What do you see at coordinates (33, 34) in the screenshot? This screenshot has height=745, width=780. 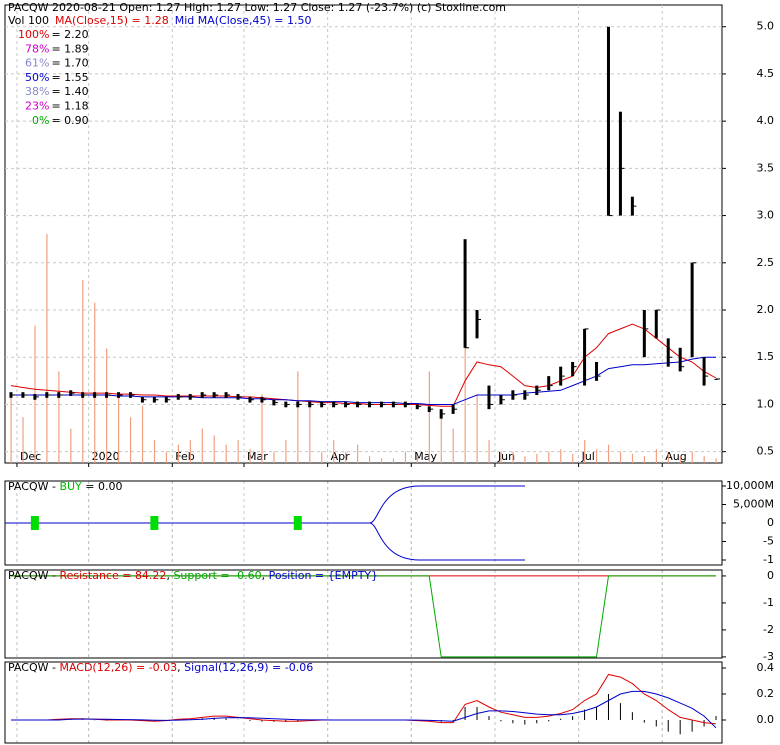 I see `fib-pct: 100%` at bounding box center [33, 34].